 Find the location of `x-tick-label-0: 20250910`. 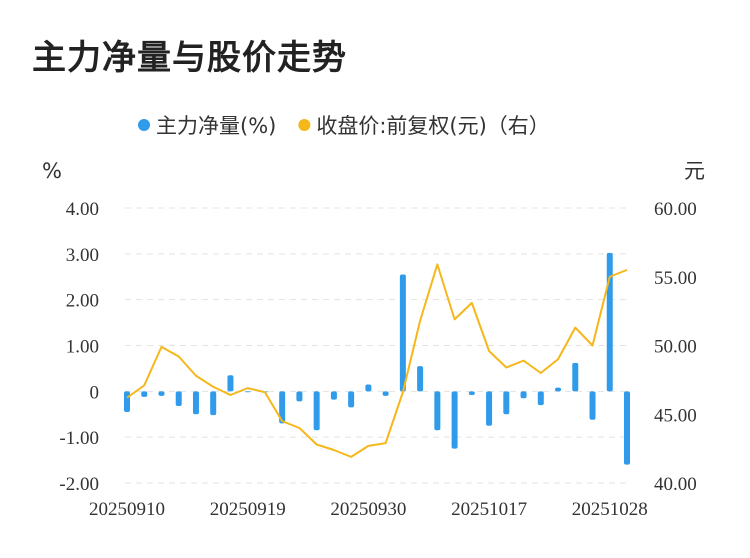

x-tick-label-0: 20250910 is located at coordinates (127, 509).